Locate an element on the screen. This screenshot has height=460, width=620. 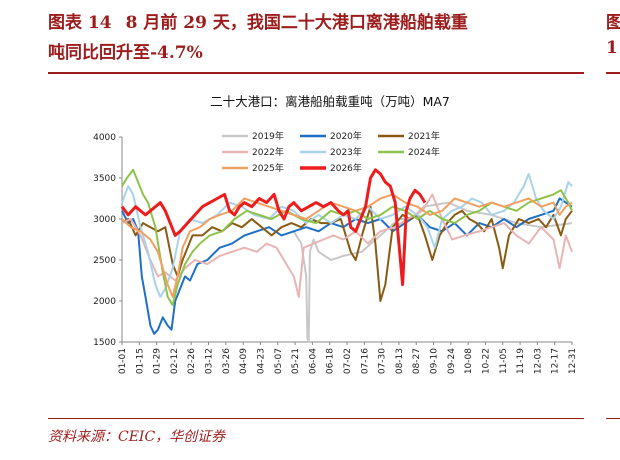
x-tick-label: 12-31 is located at coordinates (573, 361).